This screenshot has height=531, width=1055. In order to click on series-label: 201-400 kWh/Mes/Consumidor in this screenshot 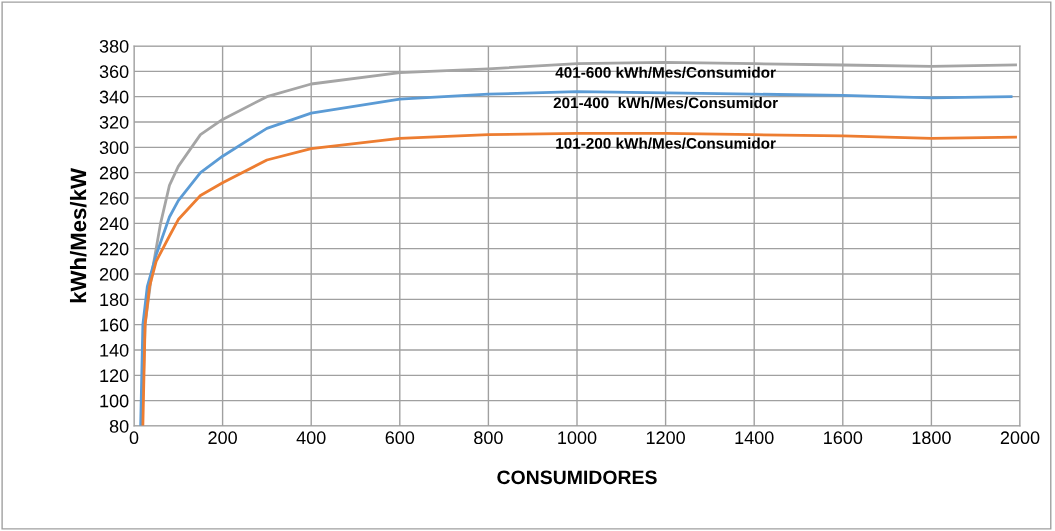, I will do `click(665, 103)`.